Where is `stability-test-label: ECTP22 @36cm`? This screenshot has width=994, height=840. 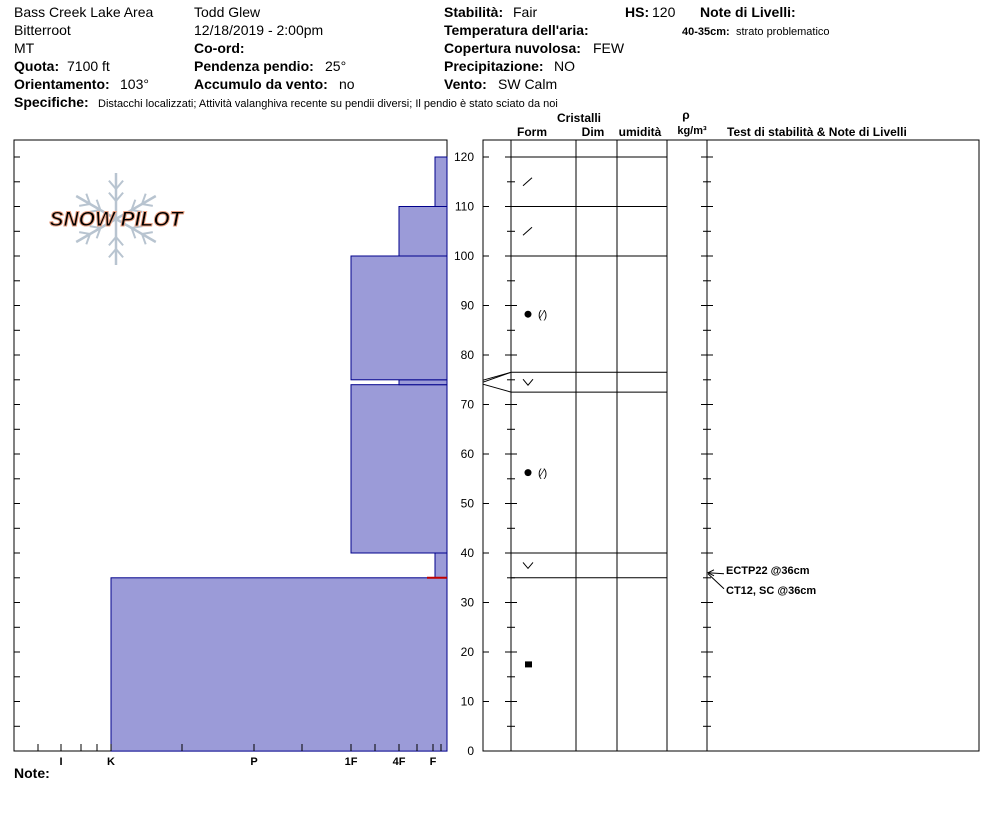
stability-test-label: ECTP22 @36cm is located at coordinates (768, 571).